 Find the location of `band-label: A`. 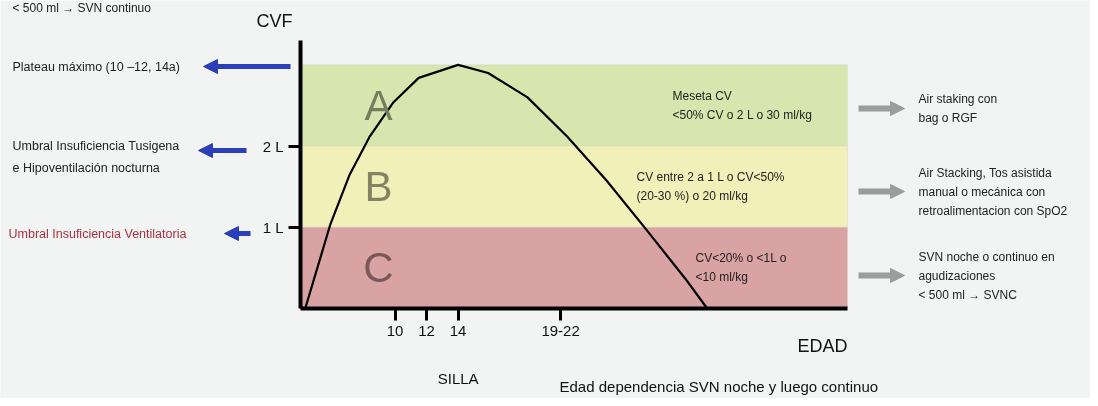

band-label: A is located at coordinates (378, 105).